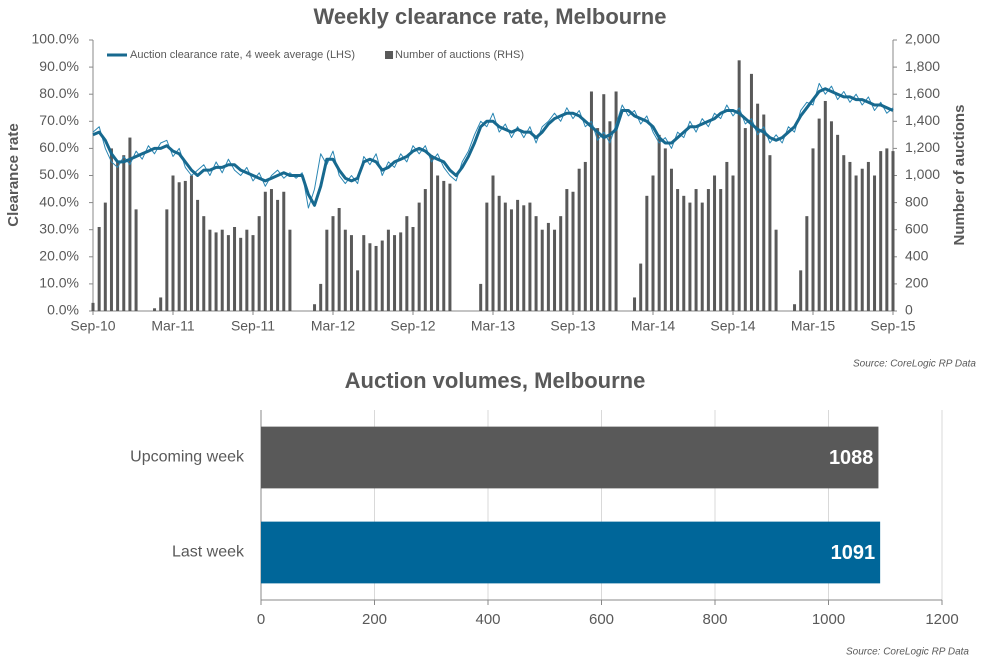 The image size is (987, 661). I want to click on line, so click(493, 147).